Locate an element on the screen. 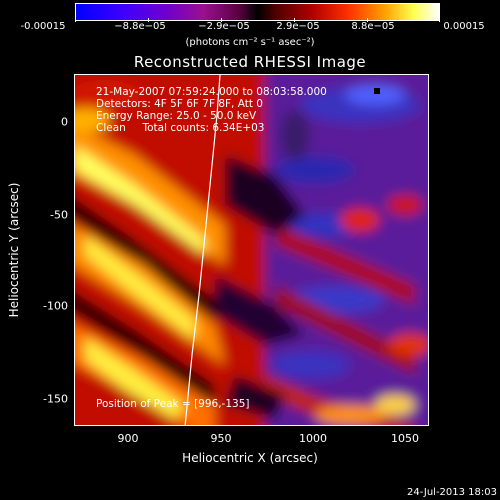 This screenshot has height=500, width=500. colorbar-tick-label: −8.8e−05 is located at coordinates (140, 26).